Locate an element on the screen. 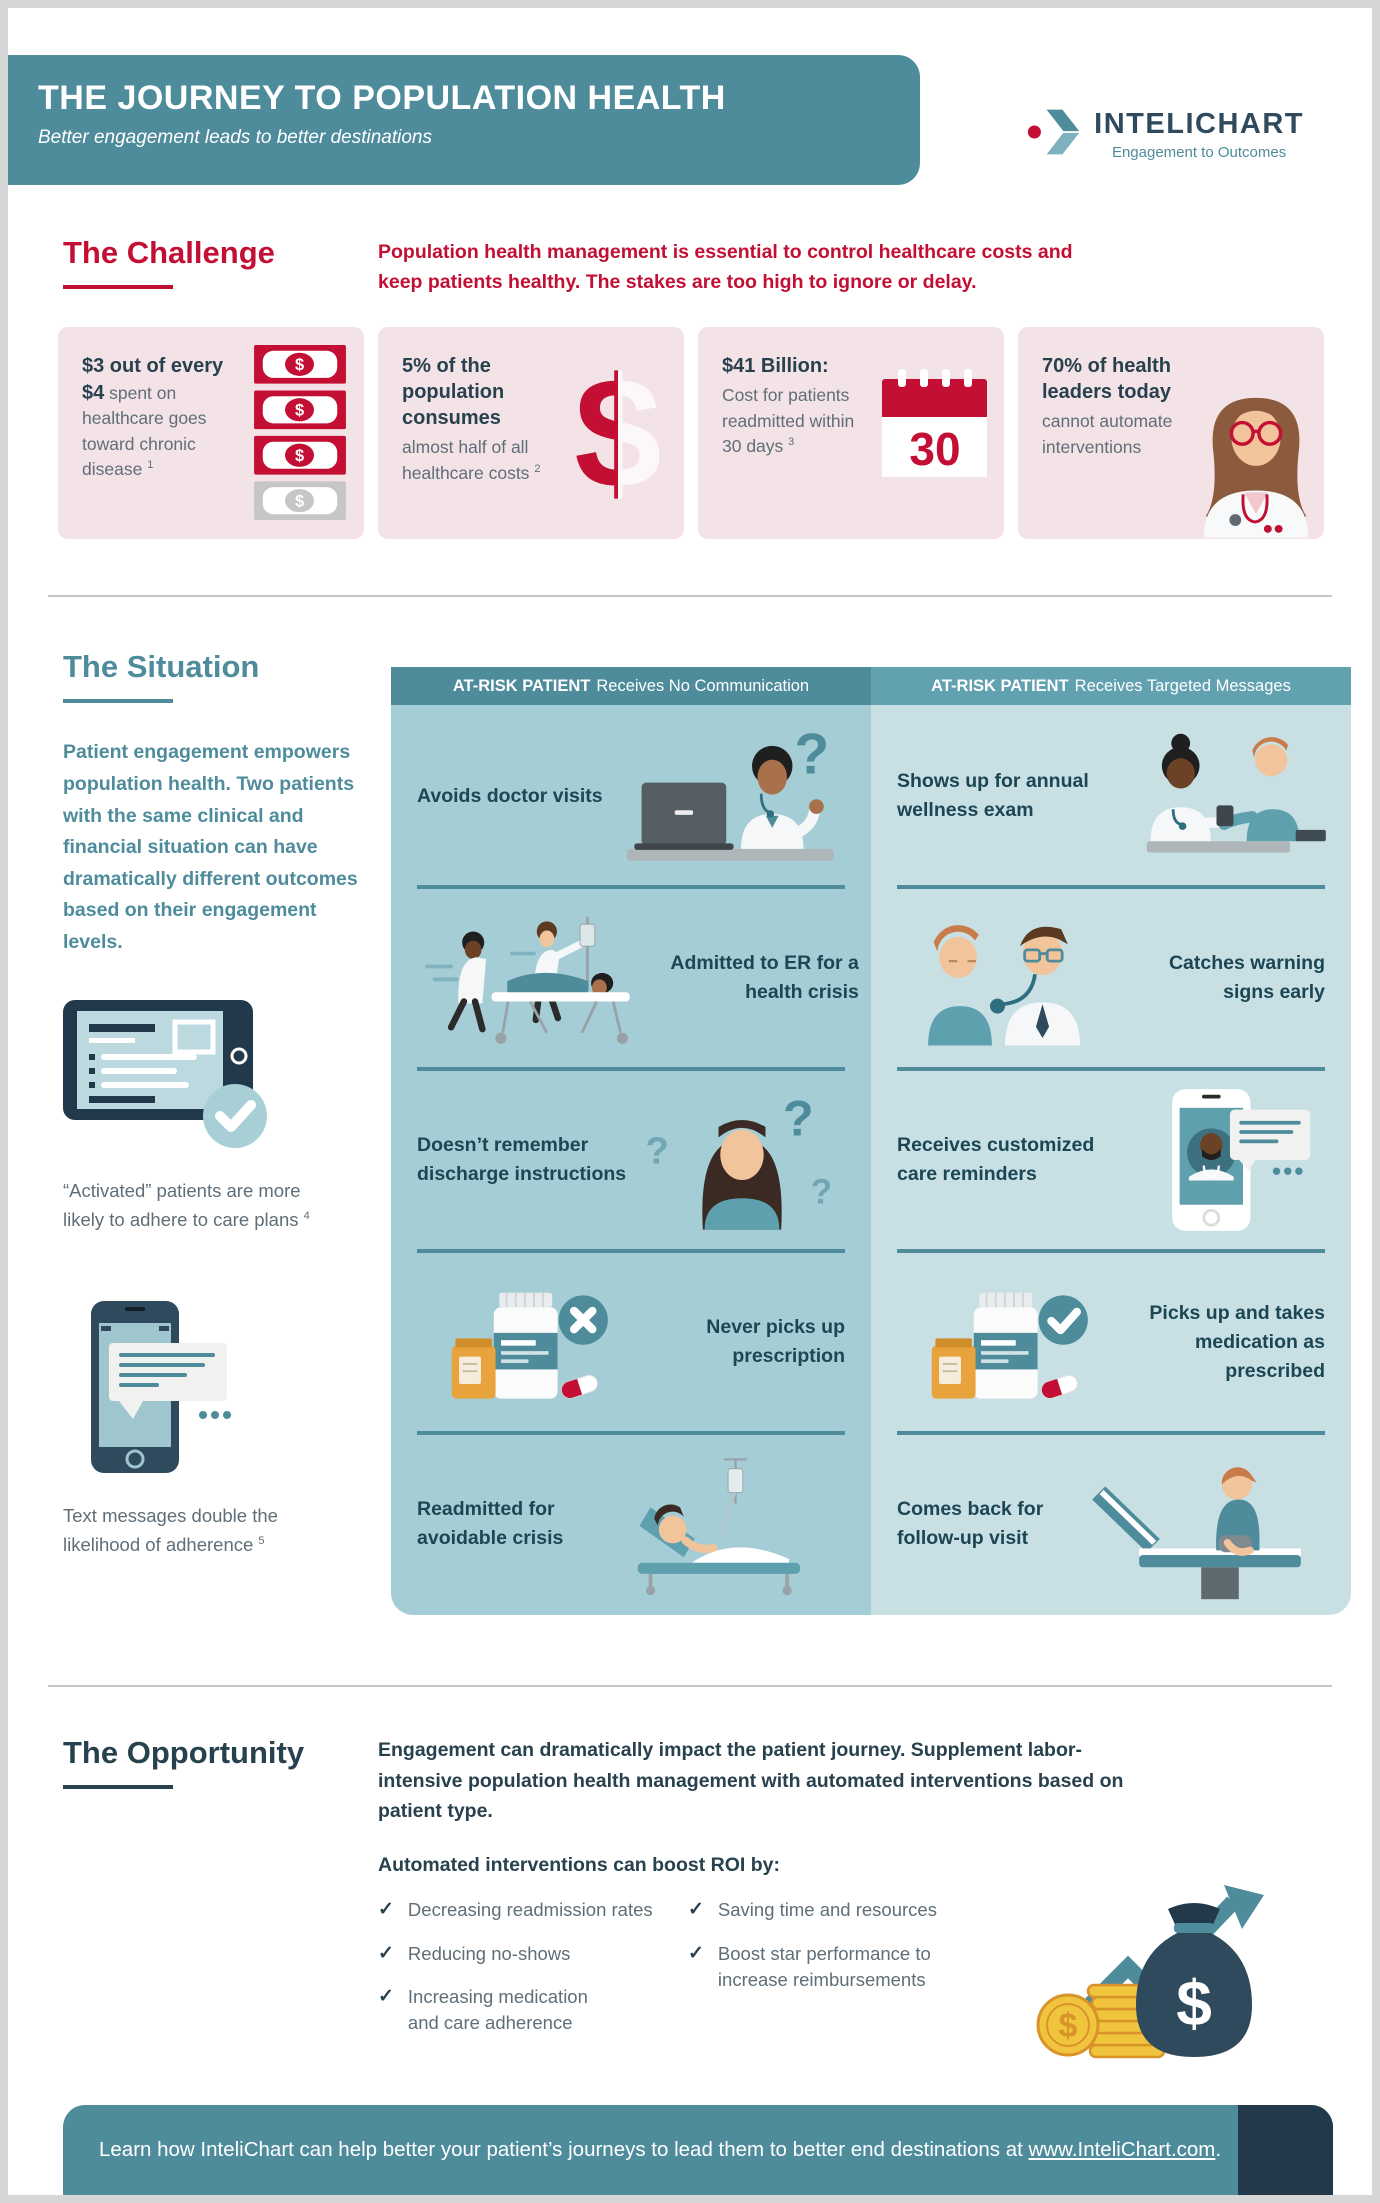  dollar-sign-icon: $ $ is located at coordinates (618, 435).